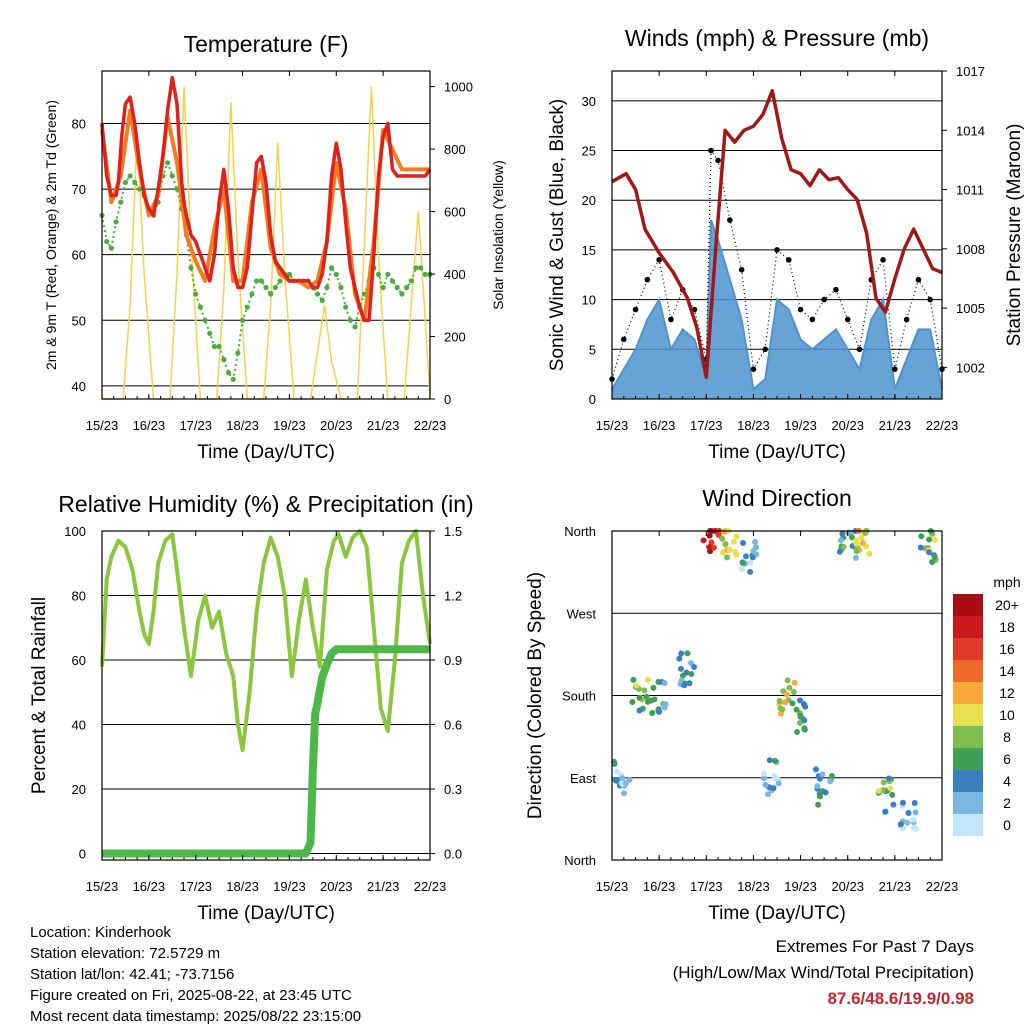  I want to click on y-tick-label: 0, so click(592, 399).